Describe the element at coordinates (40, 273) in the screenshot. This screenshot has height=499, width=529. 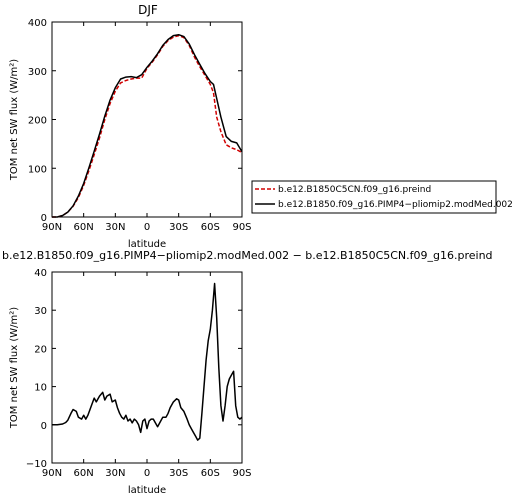
I see `y-tick-label: 40` at that location.